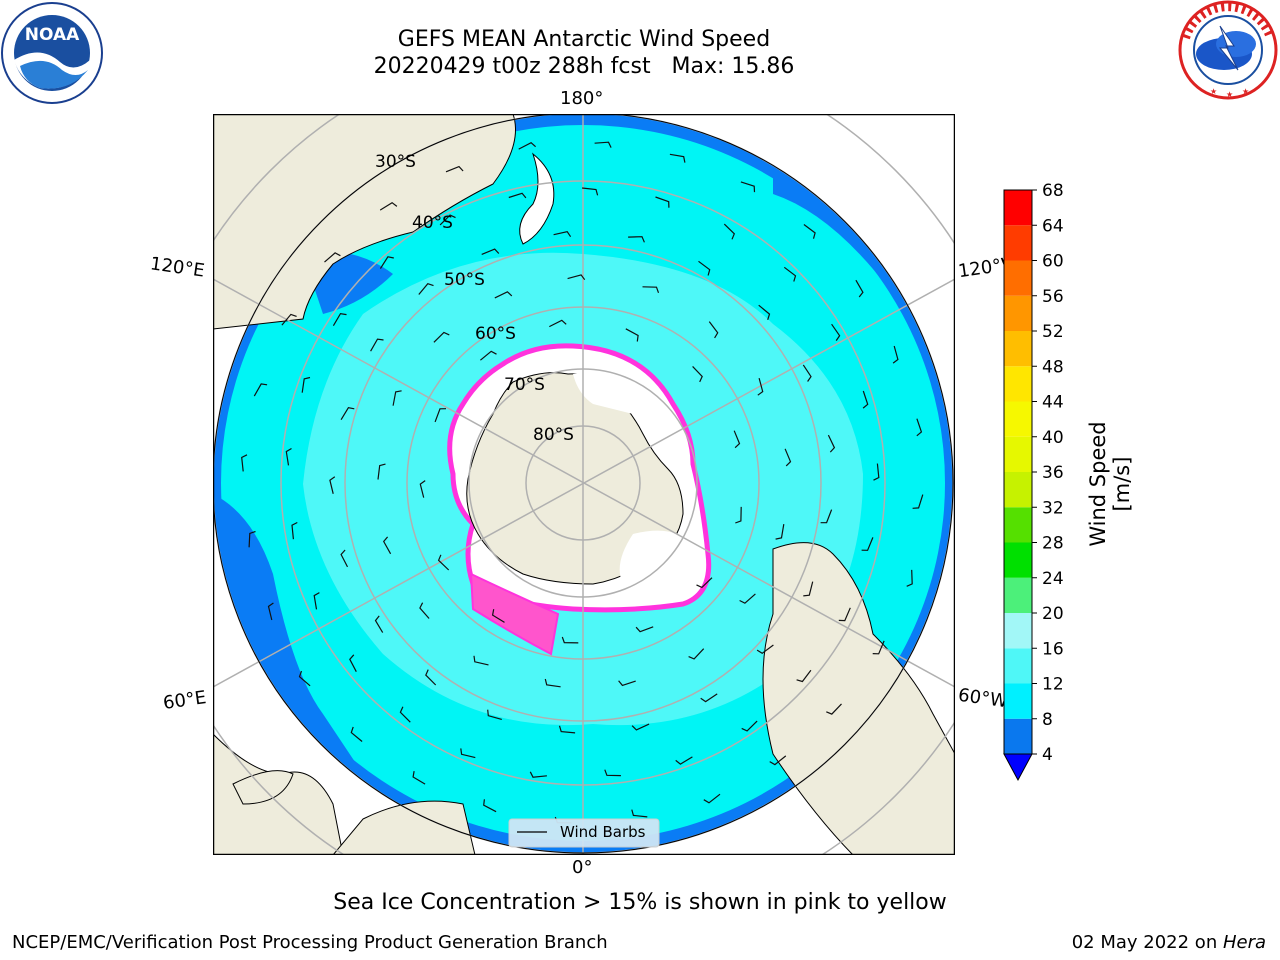  What do you see at coordinates (584, 39) in the screenshot?
I see `chart-title: GEFS MEAN Antarctic Wind Speed` at bounding box center [584, 39].